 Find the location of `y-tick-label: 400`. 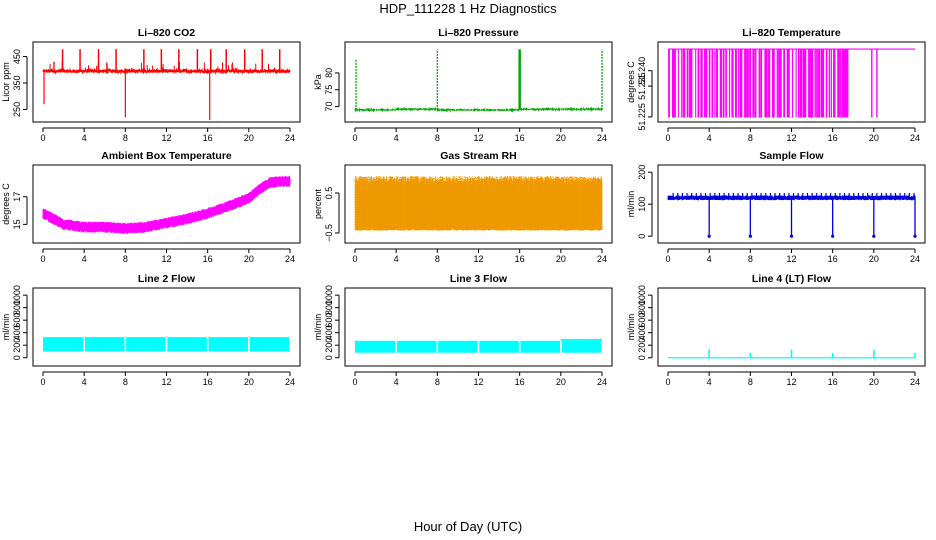

y-tick-label: 400 is located at coordinates (17, 332).